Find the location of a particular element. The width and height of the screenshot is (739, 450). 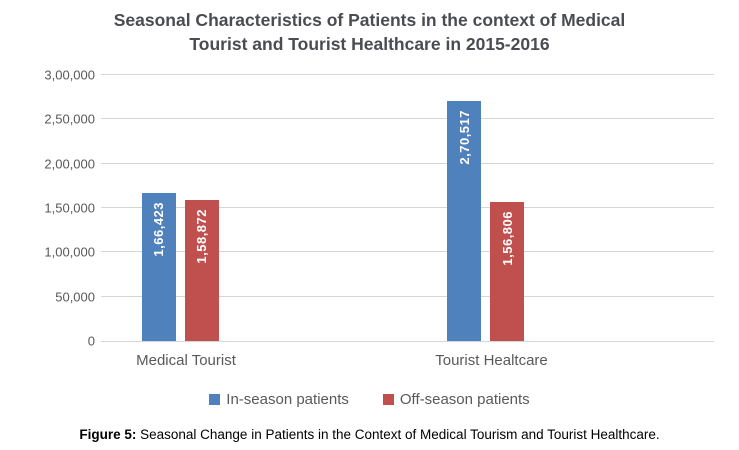

bar-value-label: 2,70,517 is located at coordinates (464, 137).